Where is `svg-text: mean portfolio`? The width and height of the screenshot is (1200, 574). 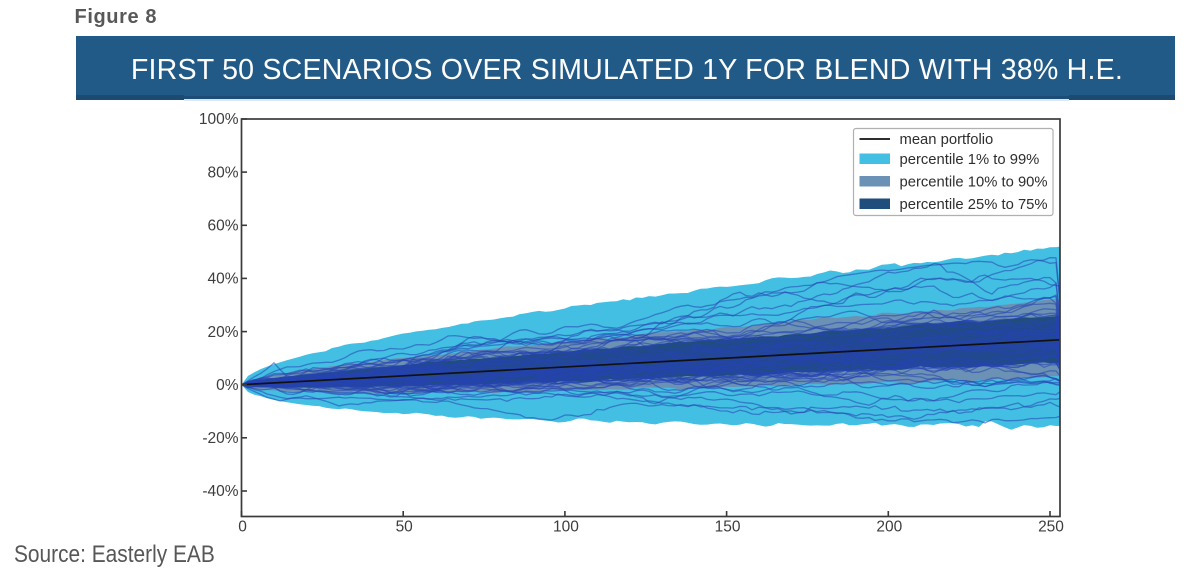
svg-text: mean portfolio is located at coordinates (947, 140).